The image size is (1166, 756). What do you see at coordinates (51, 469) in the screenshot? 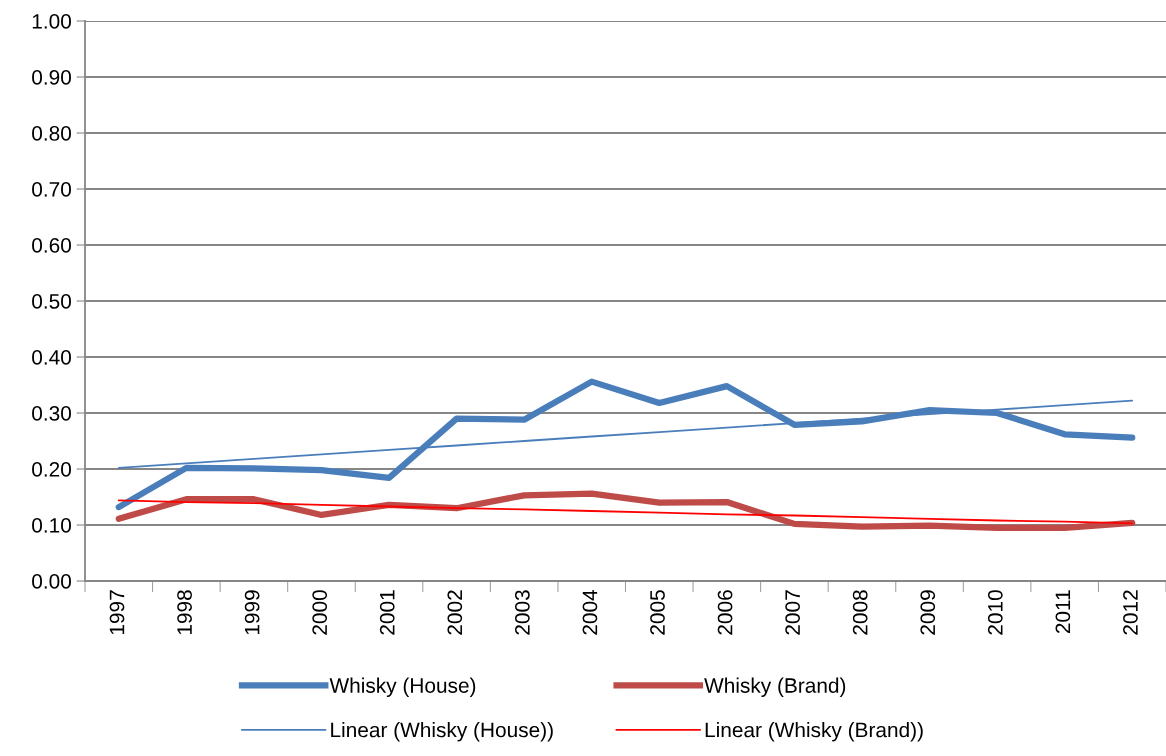
I see `y-tick-label: 0.20` at bounding box center [51, 469].